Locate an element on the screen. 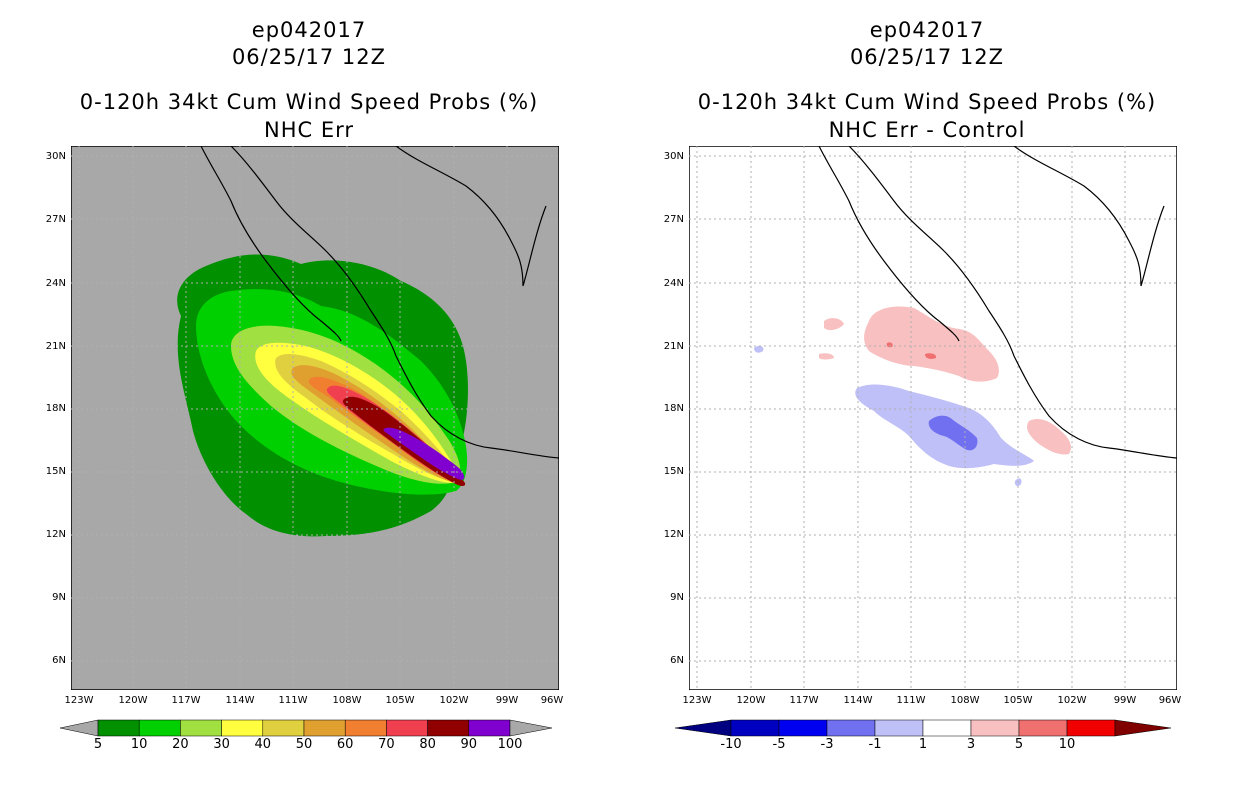  colorbar-label: 60 is located at coordinates (345, 744).